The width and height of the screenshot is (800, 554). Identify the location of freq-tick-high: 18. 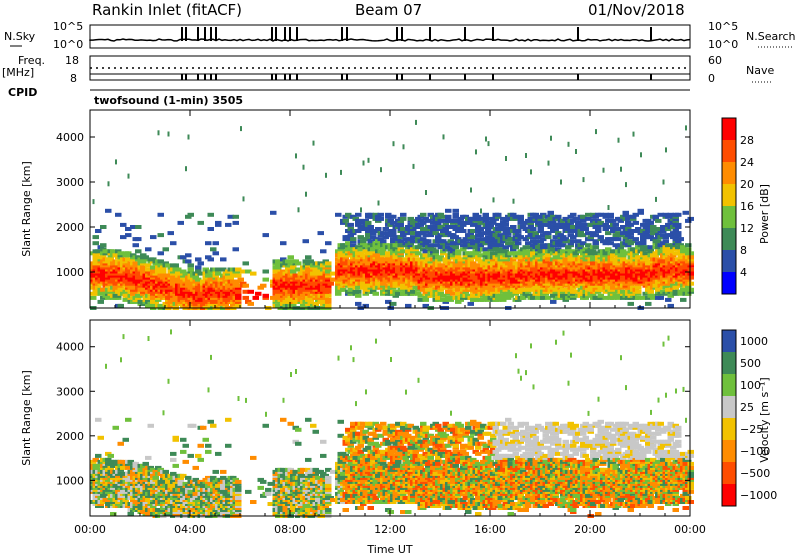
(72, 60).